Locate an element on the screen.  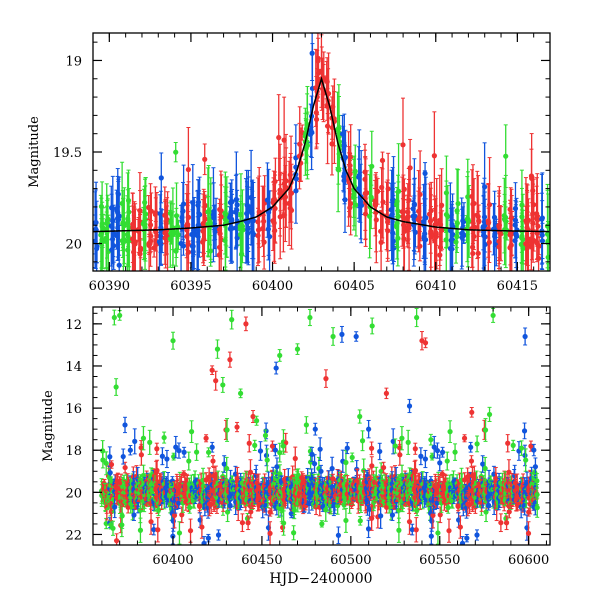
top-y-axis-label: Magnitude is located at coordinates (34, 152).